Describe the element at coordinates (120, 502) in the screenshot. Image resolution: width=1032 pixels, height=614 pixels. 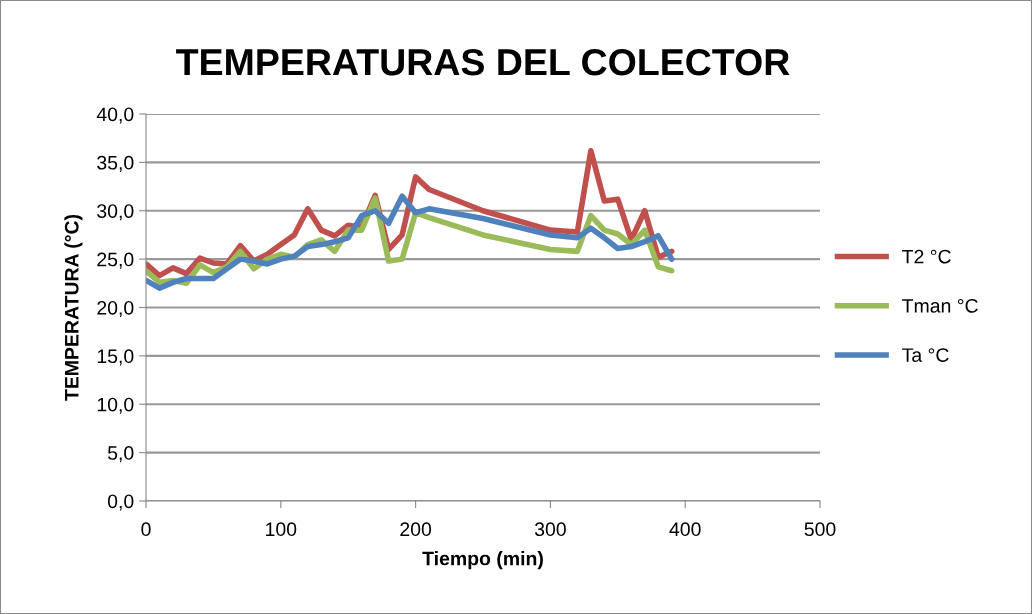
I see `y-tick-label: 0,0` at that location.